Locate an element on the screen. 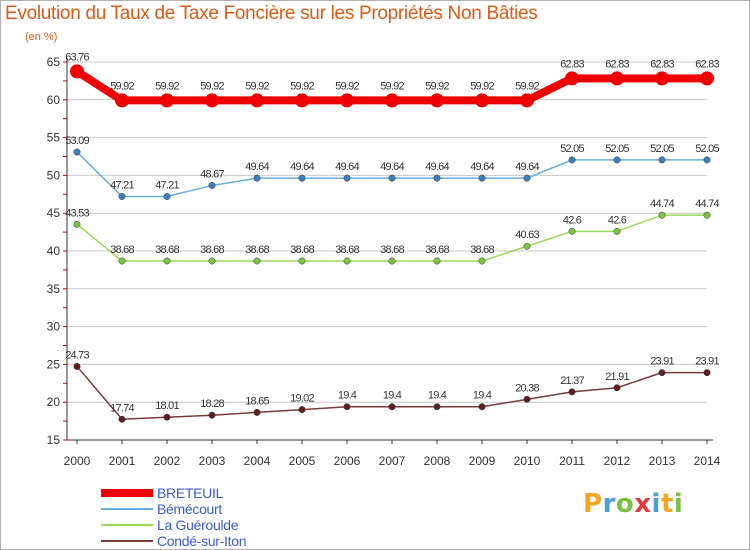 Image resolution: width=750 pixels, height=550 pixels. legend-item-la-gueroulde: La Guéroulde is located at coordinates (173, 525).